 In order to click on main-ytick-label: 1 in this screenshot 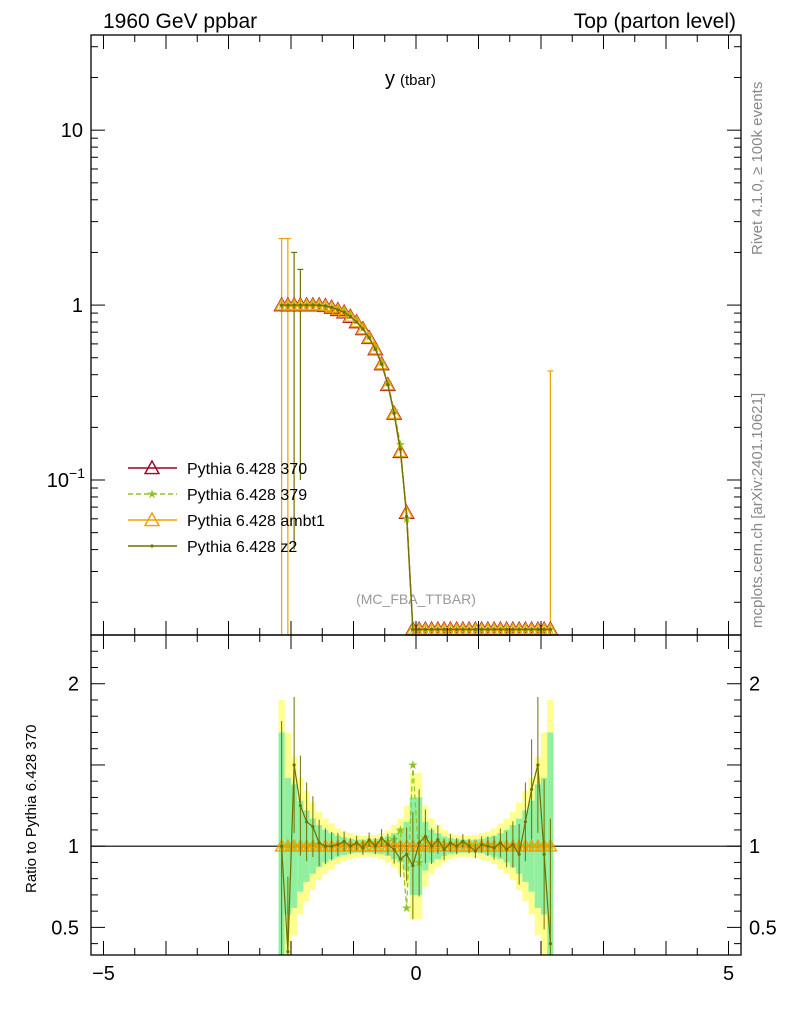, I will do `click(77, 306)`.